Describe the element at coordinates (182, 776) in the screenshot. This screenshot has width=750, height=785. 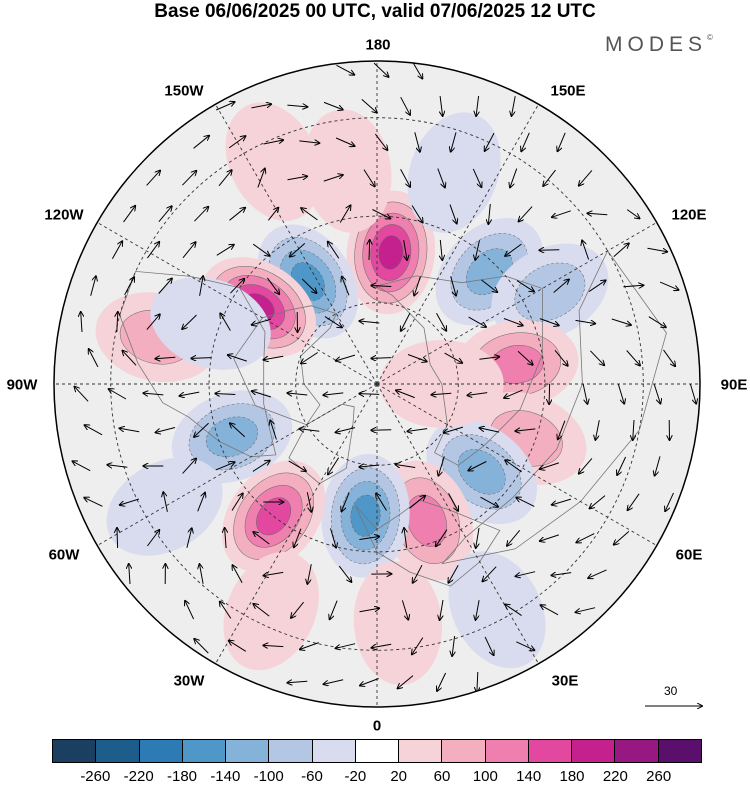
I see `colorbar-tick-label: -180` at that location.